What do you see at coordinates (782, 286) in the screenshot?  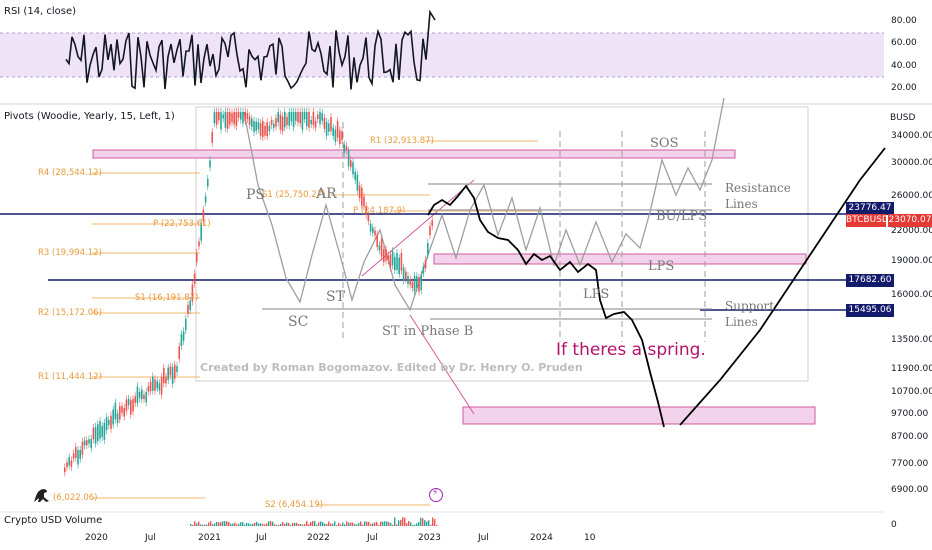 I see `recovery-path` at bounding box center [782, 286].